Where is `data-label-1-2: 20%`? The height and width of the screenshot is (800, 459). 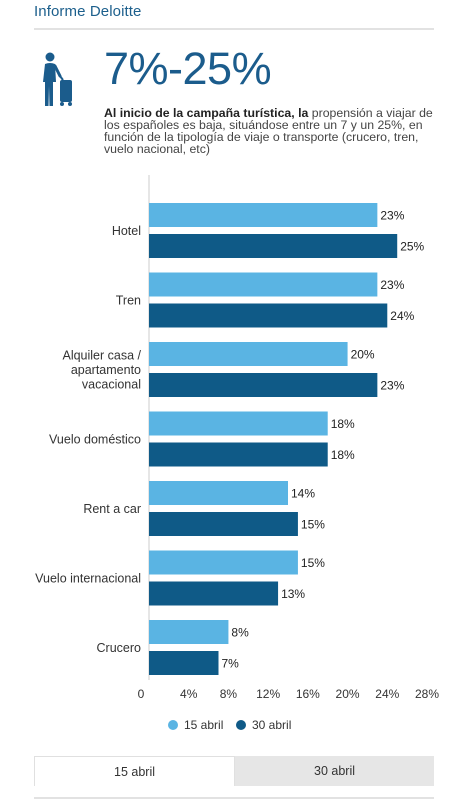 data-label-1-2: 20% is located at coordinates (363, 355).